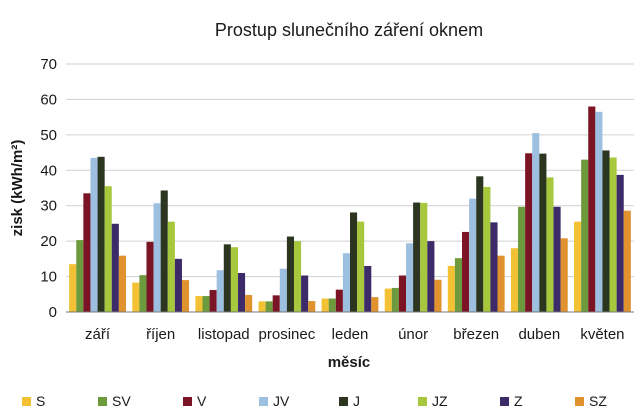  I want to click on legend-label-z: Z, so click(518, 401).